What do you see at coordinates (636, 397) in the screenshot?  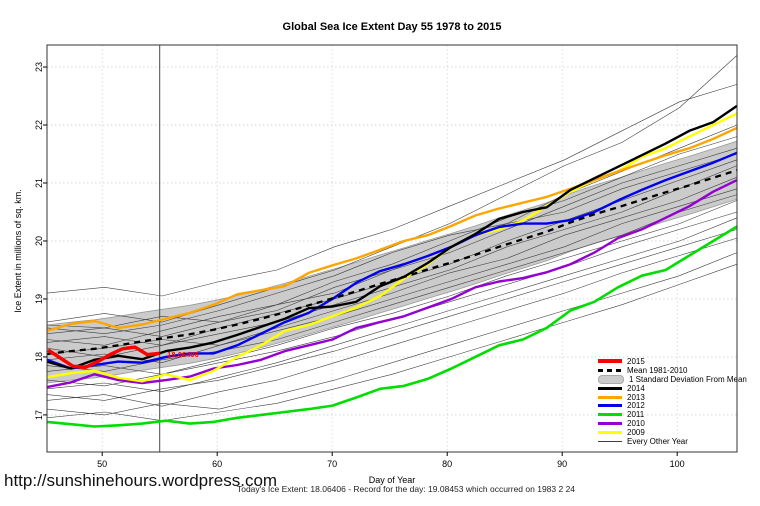 I see `legend-label: 2013` at bounding box center [636, 397].